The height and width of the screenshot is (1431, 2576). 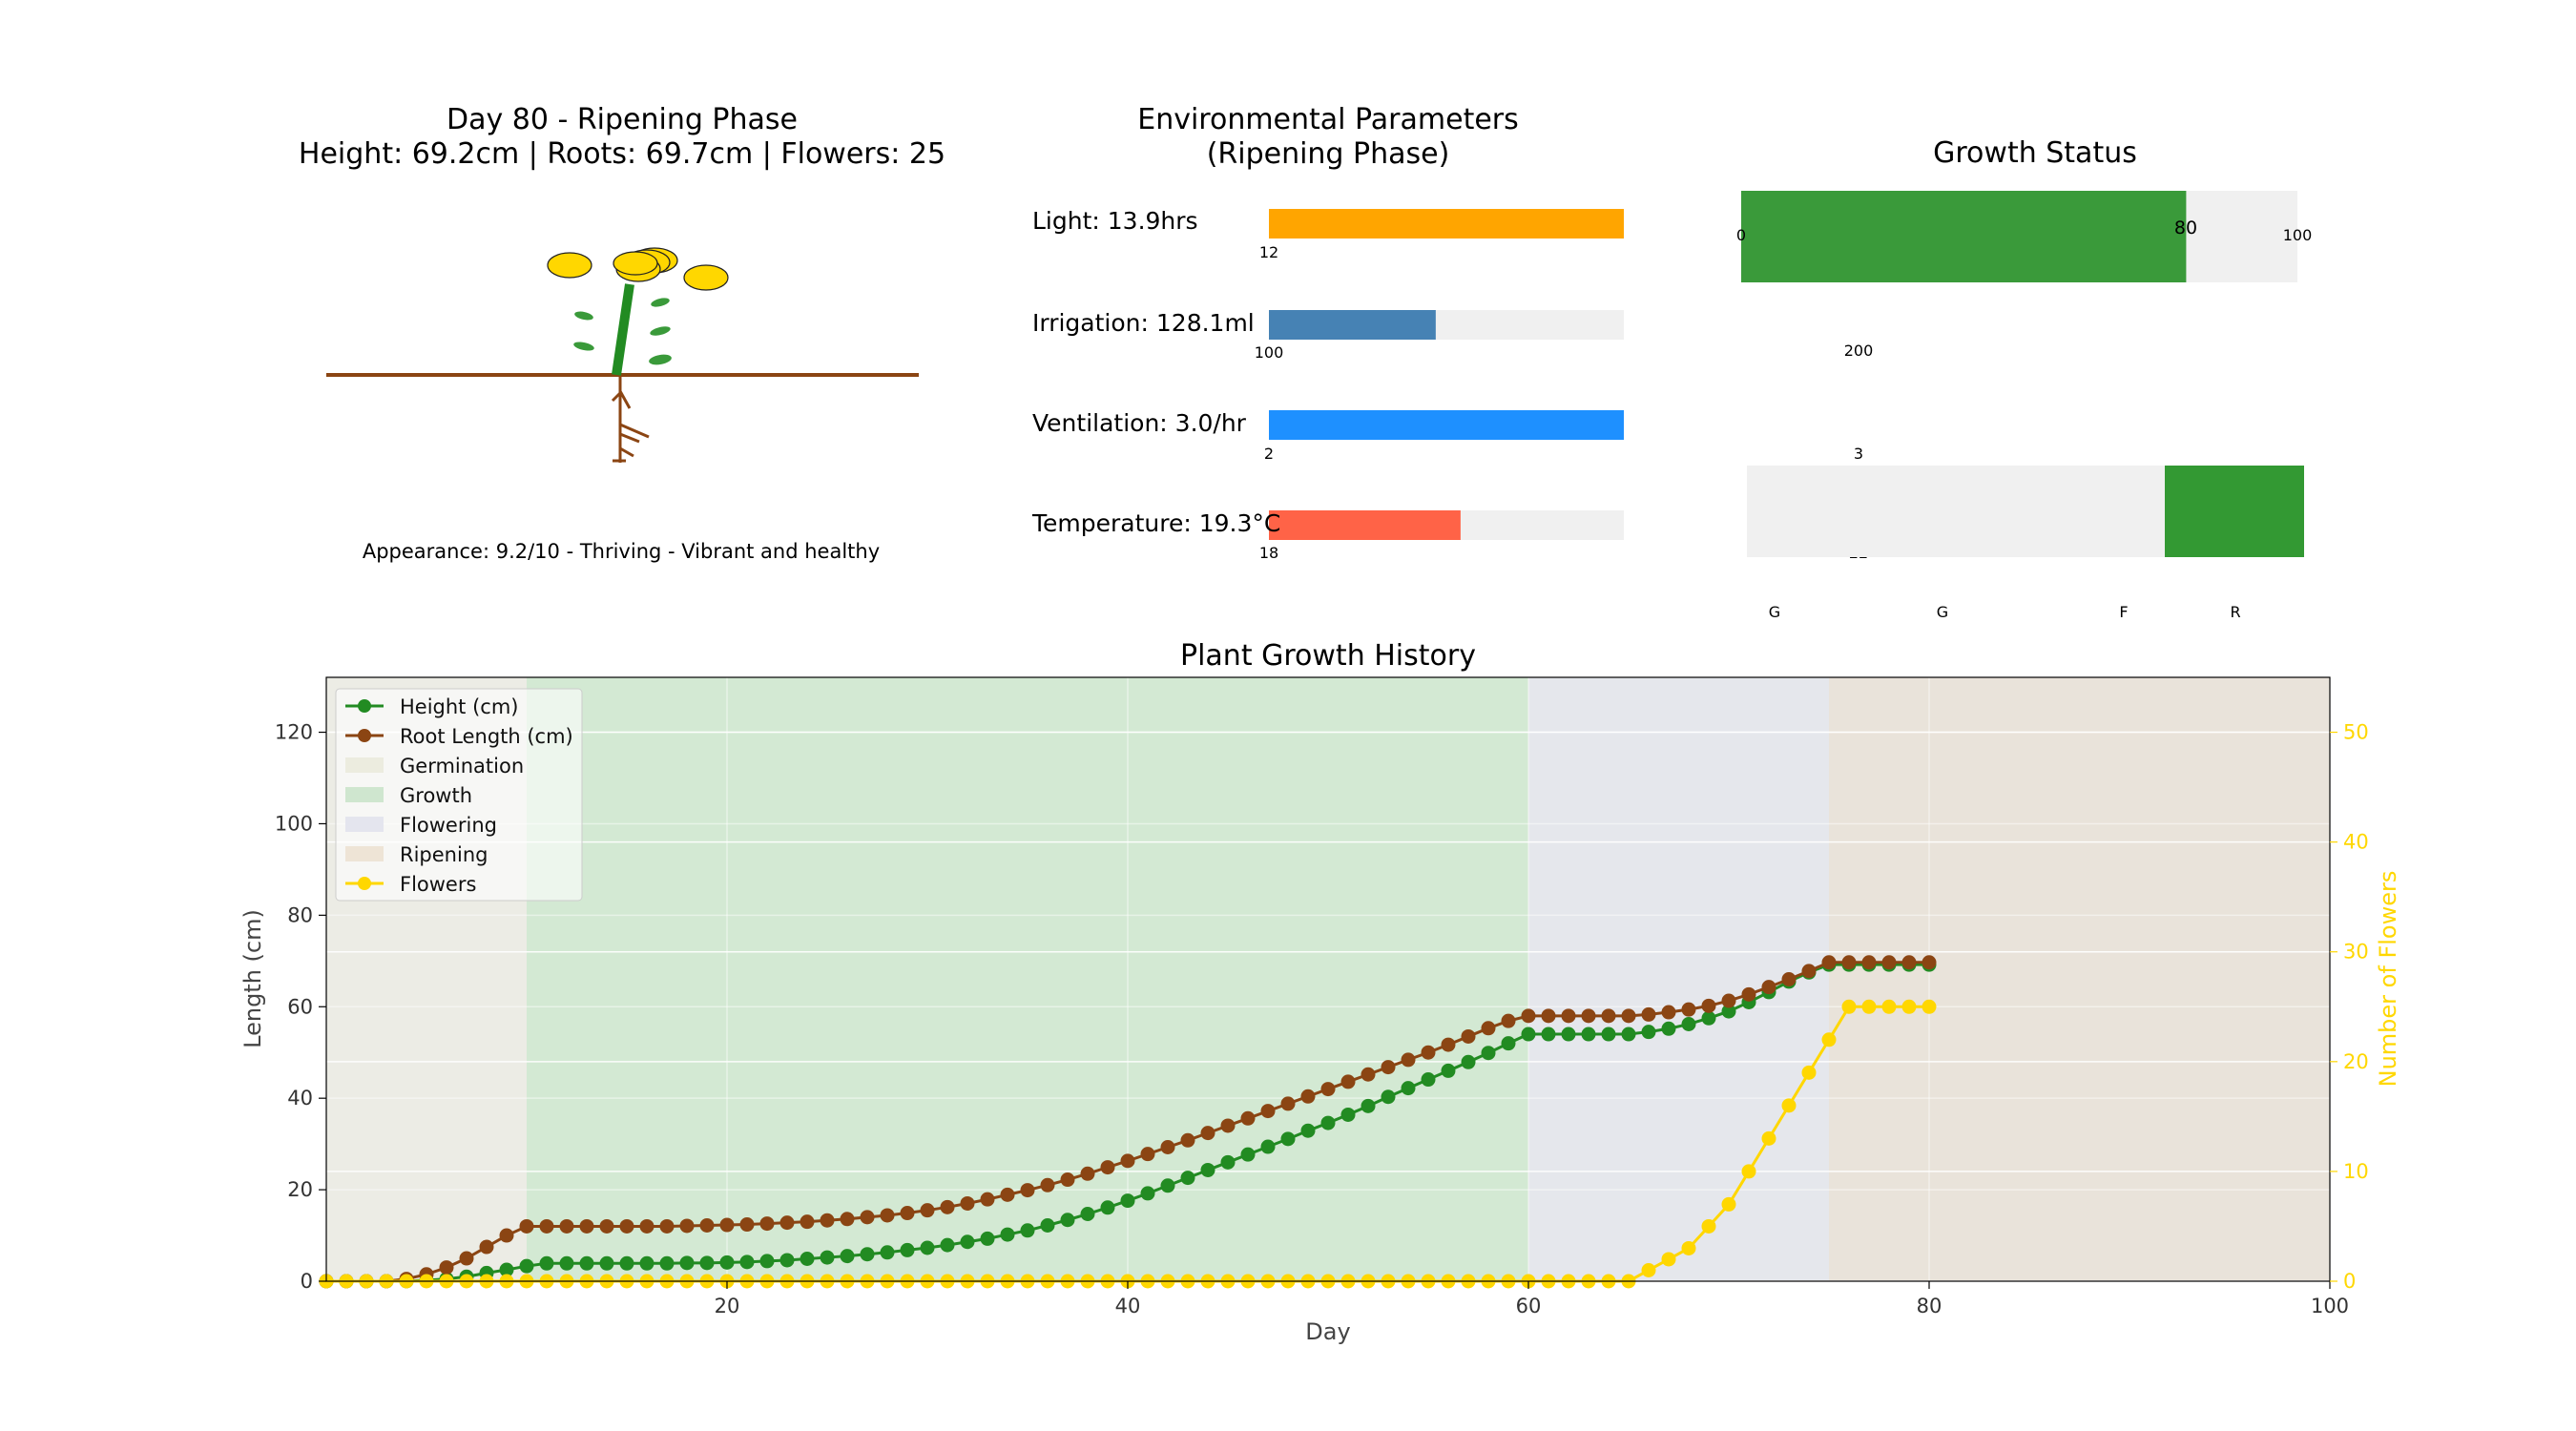 I want to click on x-axis-label: Day, so click(x=1327, y=1331).